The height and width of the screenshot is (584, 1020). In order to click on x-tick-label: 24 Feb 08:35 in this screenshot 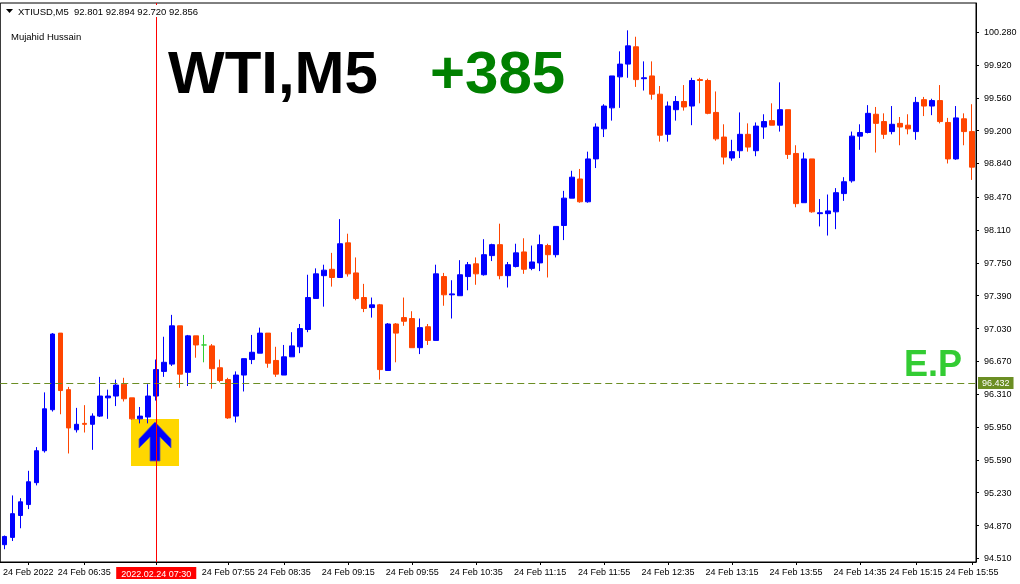, I will do `click(284, 571)`.